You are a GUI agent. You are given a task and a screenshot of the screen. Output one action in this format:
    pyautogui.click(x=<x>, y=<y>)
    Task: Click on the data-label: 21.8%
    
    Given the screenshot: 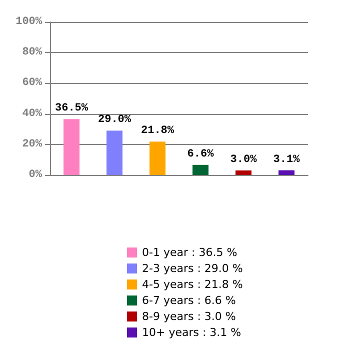 What is the action you would take?
    pyautogui.click(x=157, y=131)
    